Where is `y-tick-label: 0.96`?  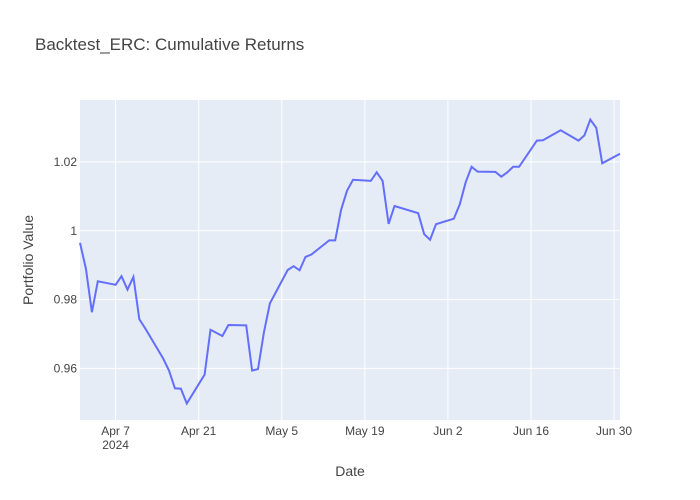
y-tick-label: 0.96 is located at coordinates (66, 368).